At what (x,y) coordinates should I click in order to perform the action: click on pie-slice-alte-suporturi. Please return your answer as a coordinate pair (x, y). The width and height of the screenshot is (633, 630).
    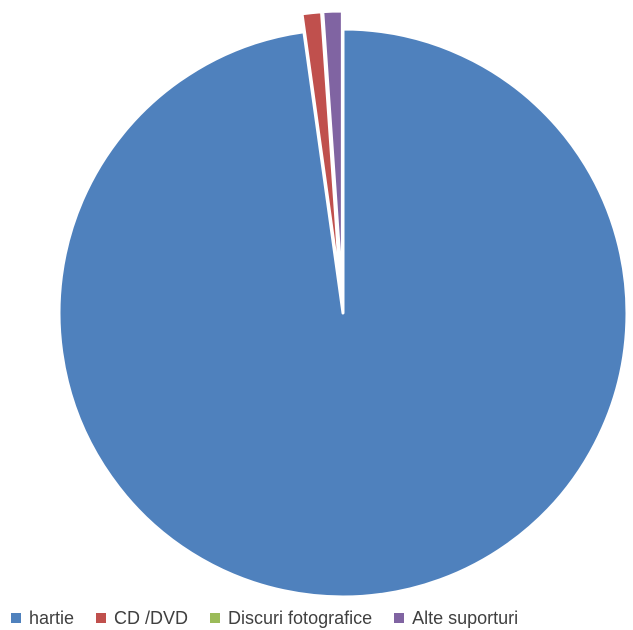
    Looking at the image, I should click on (332, 153).